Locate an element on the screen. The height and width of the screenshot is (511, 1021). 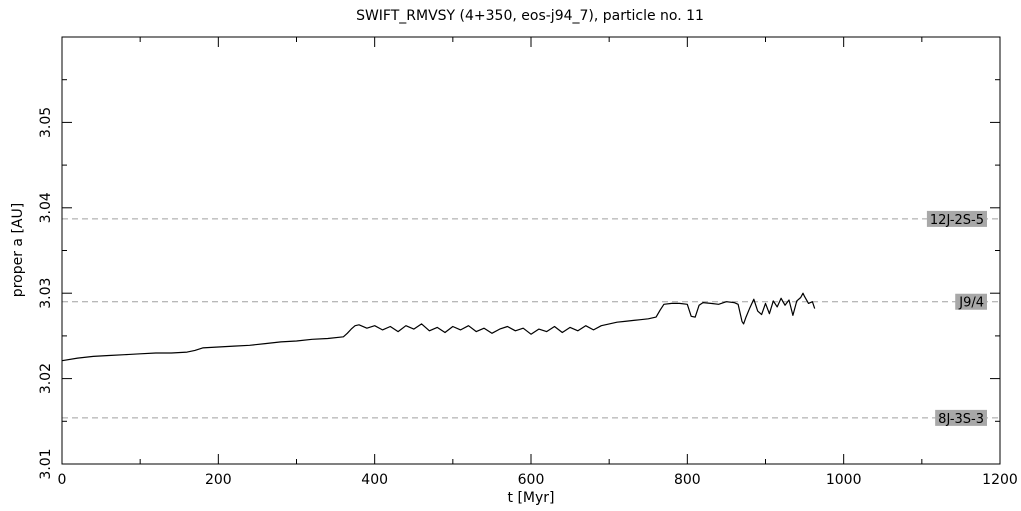
y-tick-label: 3.01 is located at coordinates (46, 463).